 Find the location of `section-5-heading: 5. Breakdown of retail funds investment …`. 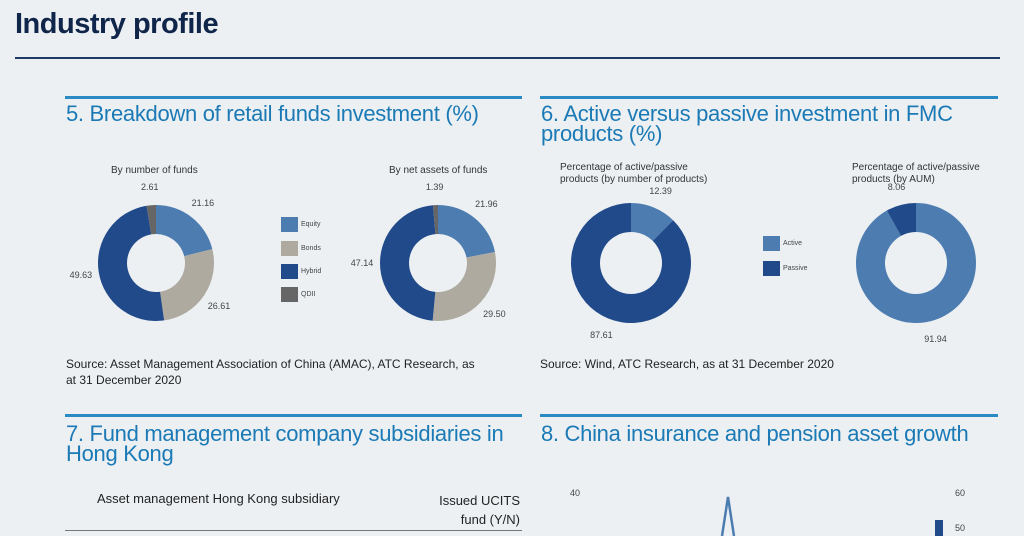

section-5-heading: 5. Breakdown of retail funds investment … is located at coordinates (272, 113).